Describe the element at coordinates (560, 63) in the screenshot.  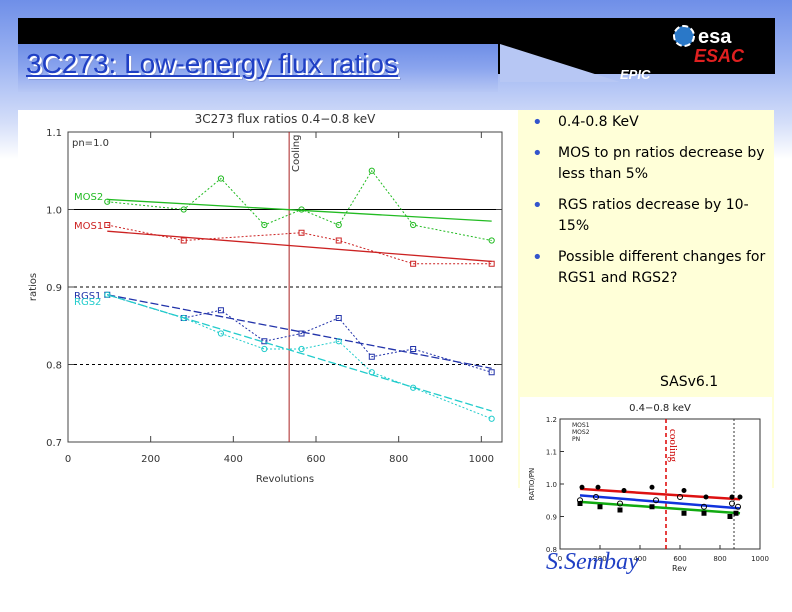
I see `title-band-wedge` at that location.